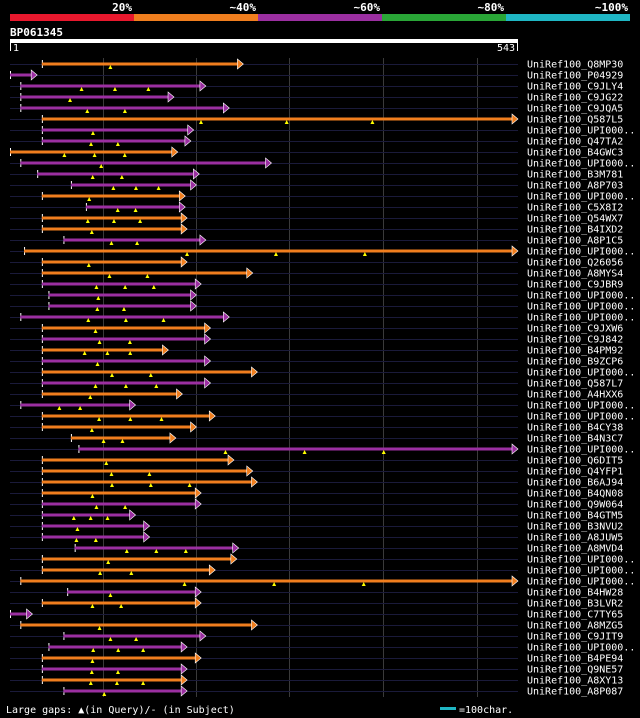 This screenshot has height=718, width=640. Describe the element at coordinates (343, 240) in the screenshot. I see `hit-row: UniRef100_A8P1C5` at that location.